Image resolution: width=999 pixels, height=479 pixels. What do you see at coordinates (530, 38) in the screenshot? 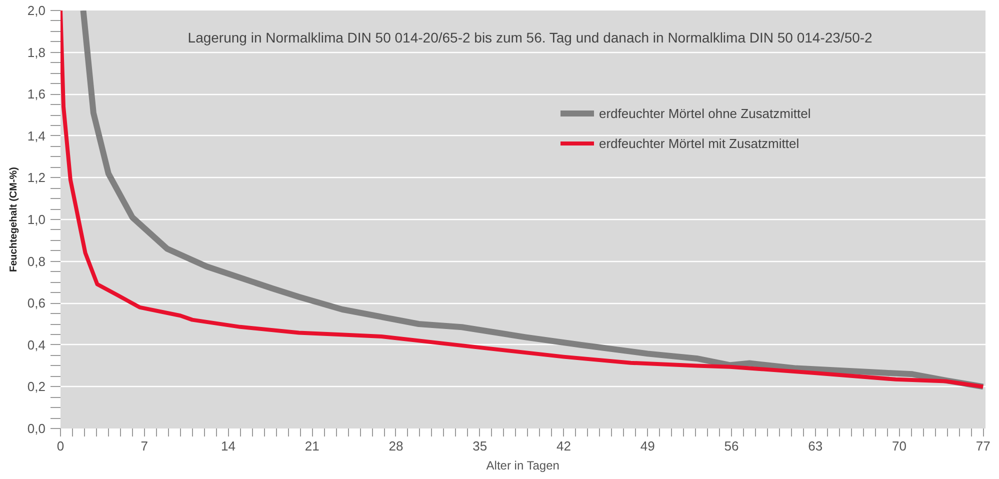
I see `annotation: Lagerung in Normalklima DIN 50 014-20/65-2 bis zum 56. Tag und danach in Normalklima DIN 50 014-23/50-2` at bounding box center [530, 38].